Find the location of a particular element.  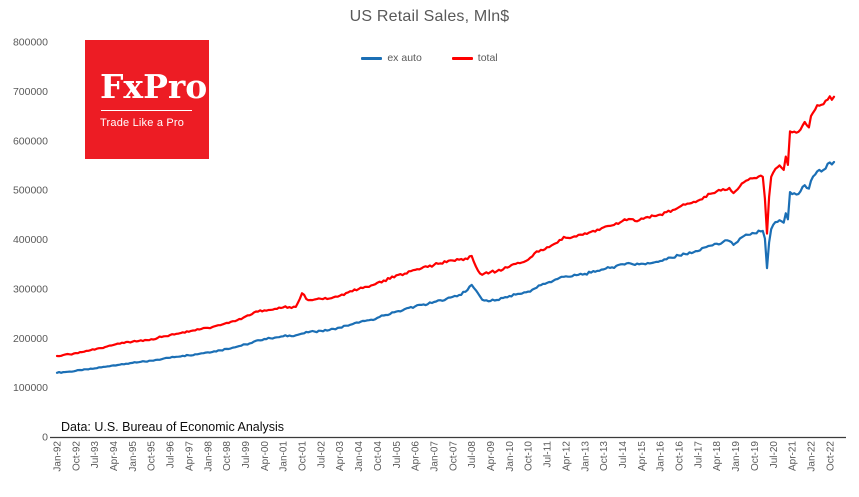

x-tick-label: Jul-11 is located at coordinates (548, 454).